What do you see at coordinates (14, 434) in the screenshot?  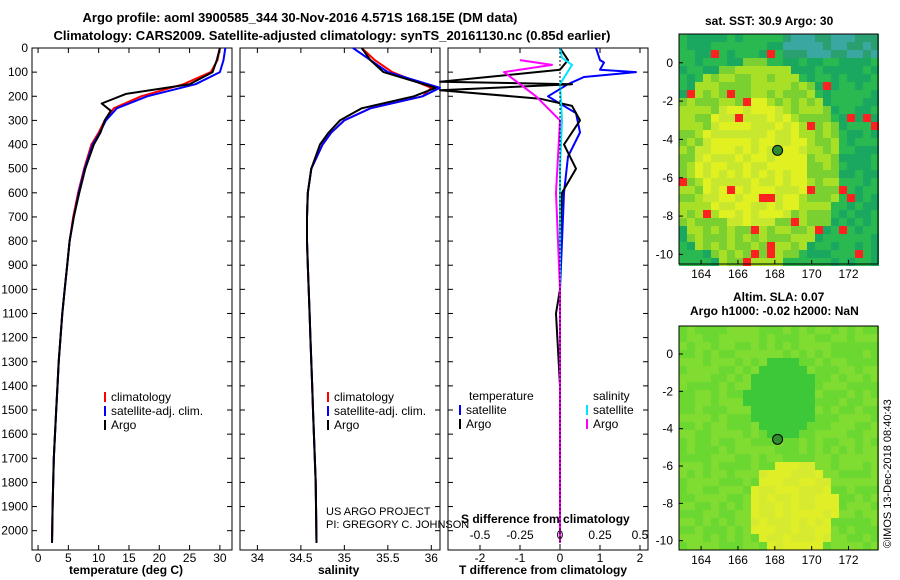 I see `depth-tick-label: 1600` at bounding box center [14, 434].